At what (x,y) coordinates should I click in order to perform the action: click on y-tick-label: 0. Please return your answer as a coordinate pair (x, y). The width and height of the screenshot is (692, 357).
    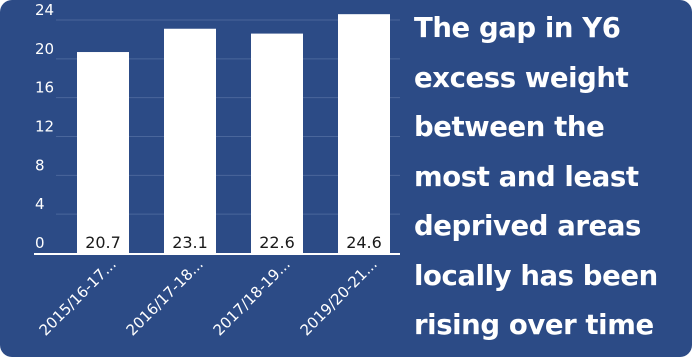
    Looking at the image, I should click on (40, 243).